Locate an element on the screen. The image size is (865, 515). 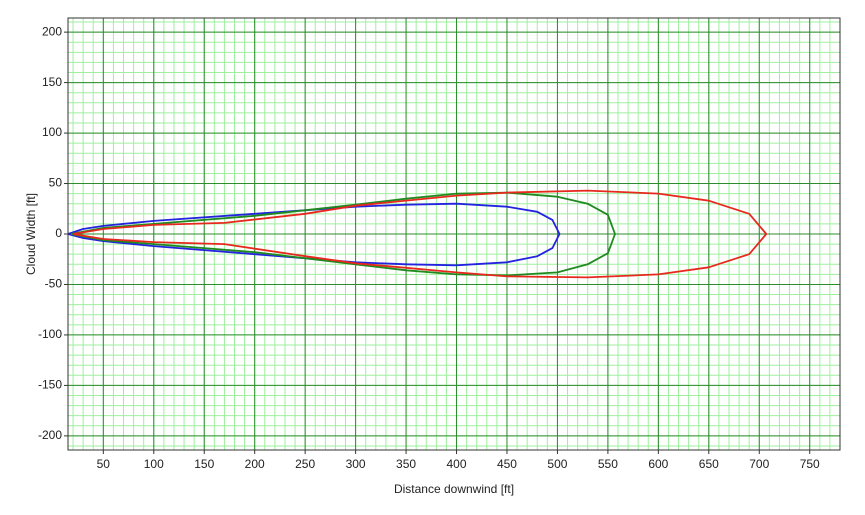
x-tick-label: 300 is located at coordinates (356, 464).